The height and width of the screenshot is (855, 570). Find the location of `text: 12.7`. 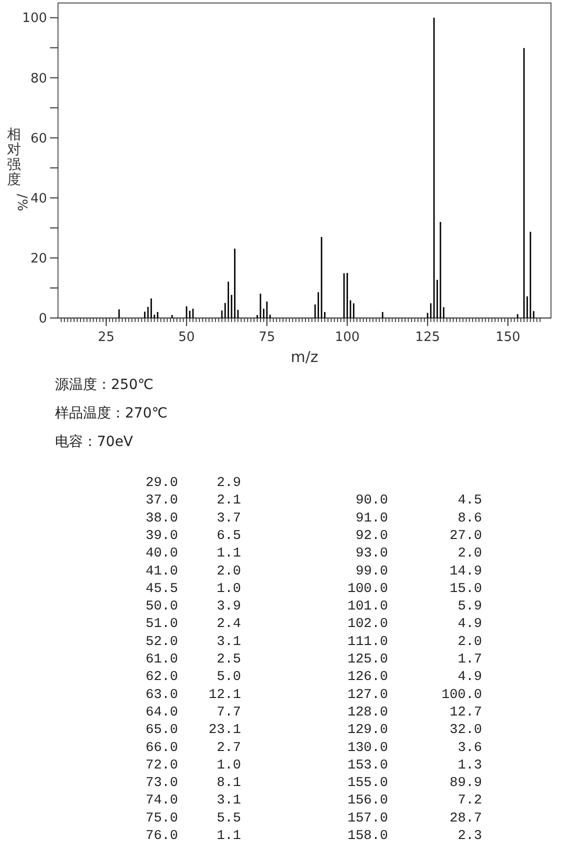

text: 12.7 is located at coordinates (466, 712).